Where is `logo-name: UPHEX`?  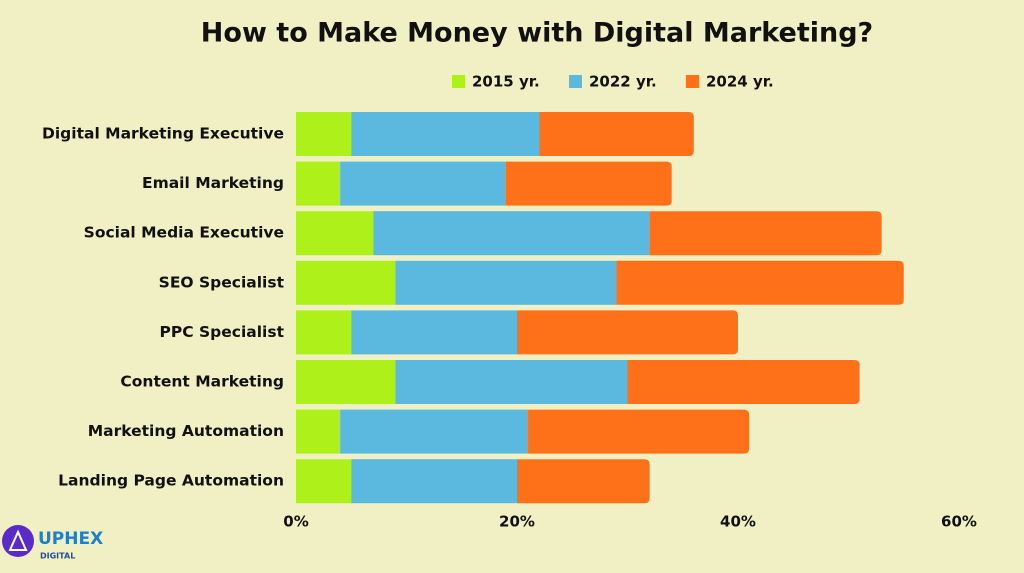 logo-name: UPHEX is located at coordinates (70, 539).